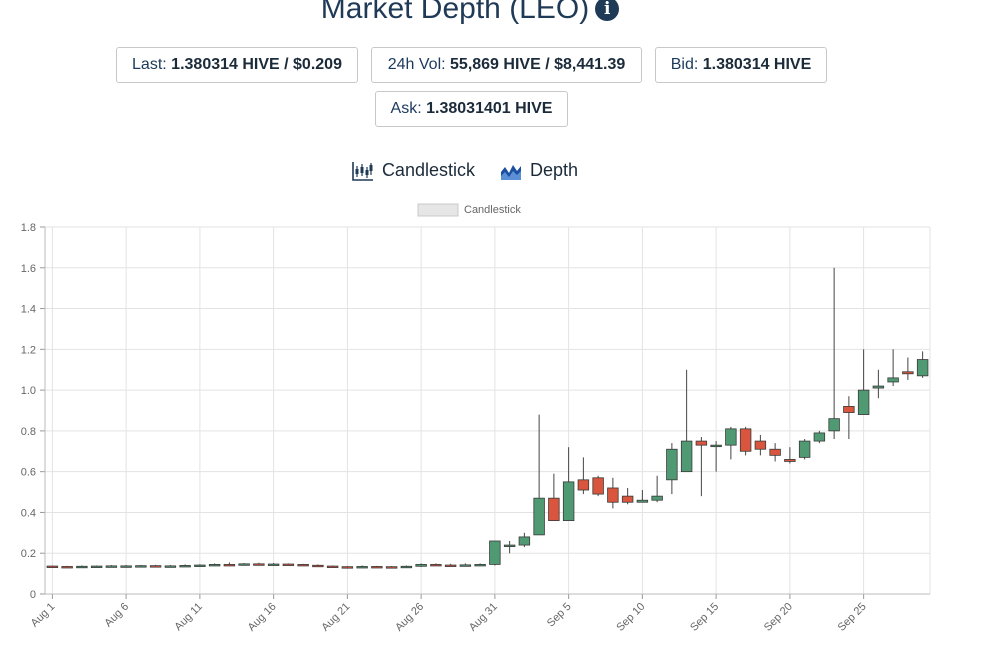 This screenshot has width=997, height=647. Describe the element at coordinates (559, 615) in the screenshot. I see `x-tick-label: Sep 5` at that location.